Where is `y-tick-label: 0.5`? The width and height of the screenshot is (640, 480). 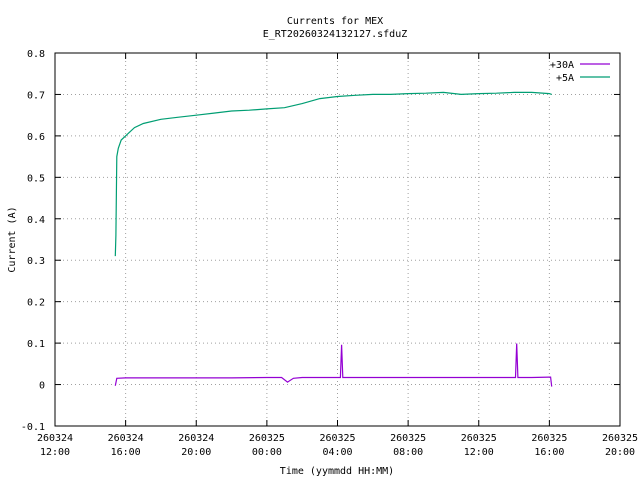
y-tick-label: 0.5 is located at coordinates (36, 178).